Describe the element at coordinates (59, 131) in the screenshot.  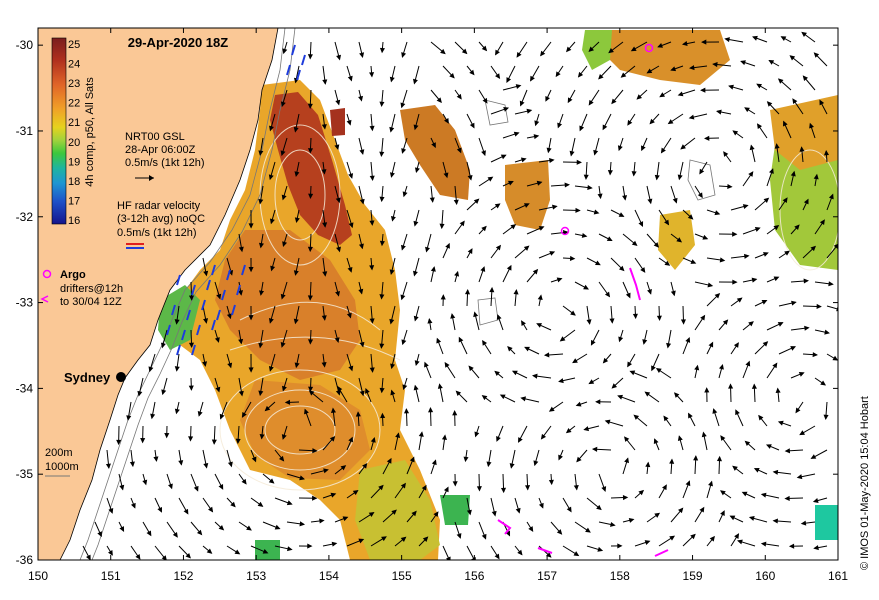
I see `colorbar-gradient` at that location.